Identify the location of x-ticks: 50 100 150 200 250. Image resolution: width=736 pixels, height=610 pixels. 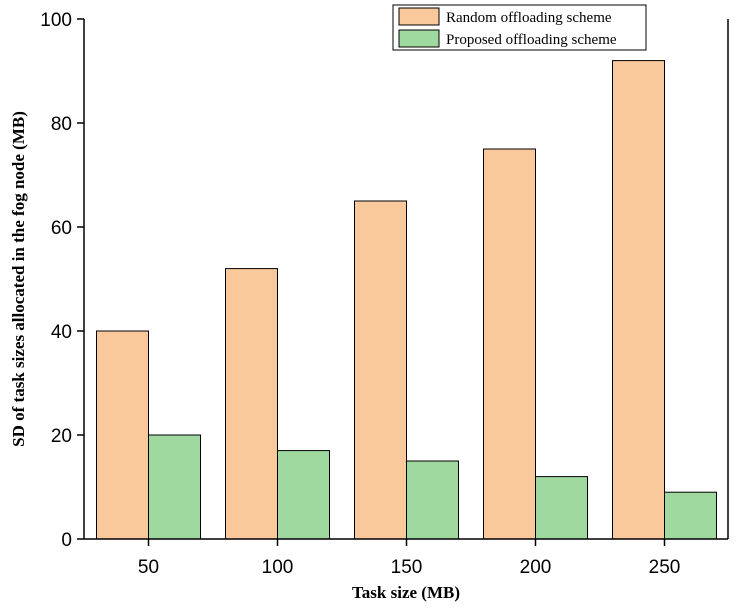
(409, 558).